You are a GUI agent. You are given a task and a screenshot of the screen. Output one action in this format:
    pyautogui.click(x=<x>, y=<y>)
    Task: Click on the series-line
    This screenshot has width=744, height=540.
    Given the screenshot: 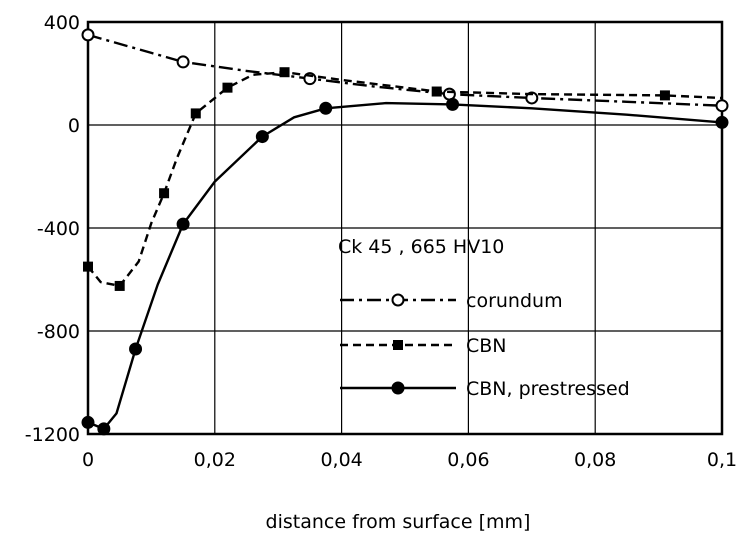 What is the action you would take?
    pyautogui.click(x=405, y=70)
    